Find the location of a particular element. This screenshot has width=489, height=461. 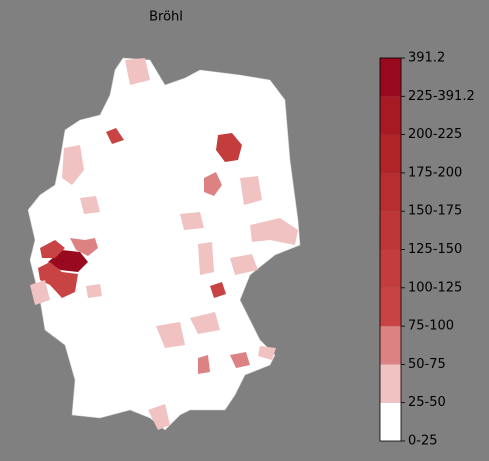

colorbar-label: 0-25 is located at coordinates (423, 441).